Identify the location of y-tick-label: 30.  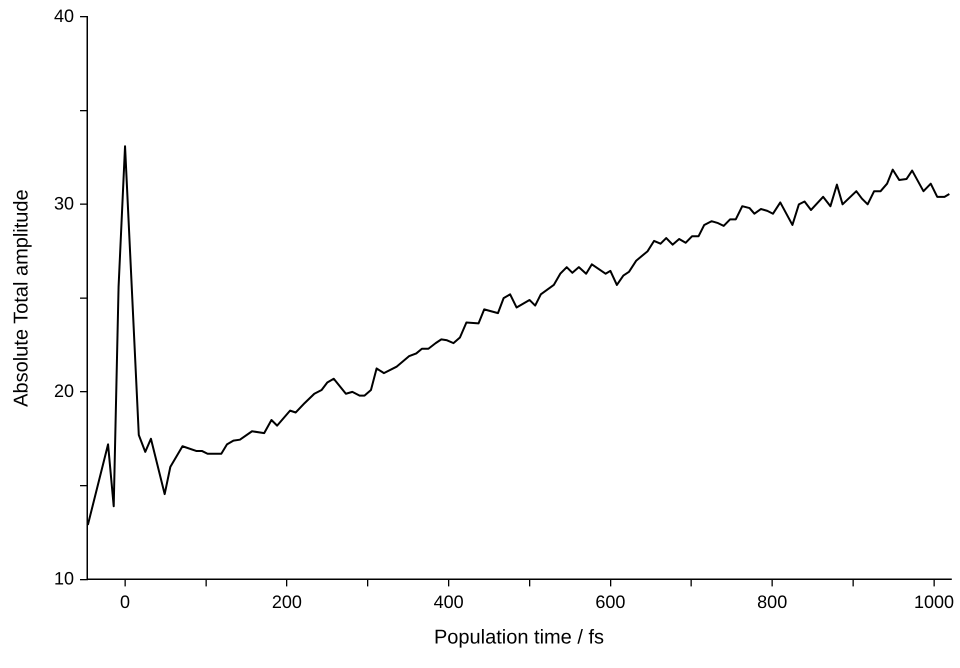
(64, 203).